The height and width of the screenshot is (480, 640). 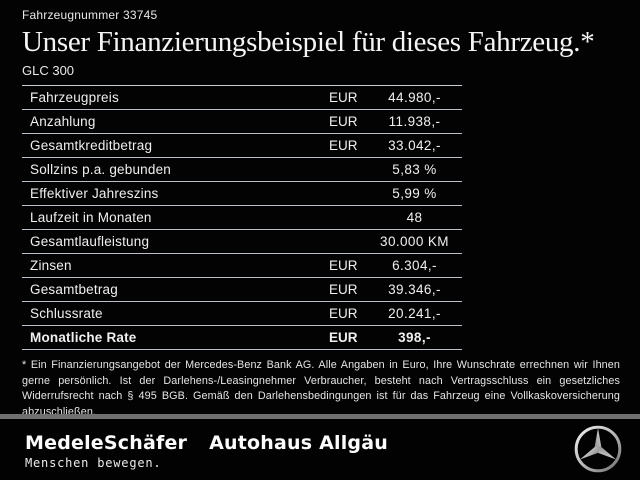 What do you see at coordinates (51, 265) in the screenshot?
I see `row-label: Zinsen` at bounding box center [51, 265].